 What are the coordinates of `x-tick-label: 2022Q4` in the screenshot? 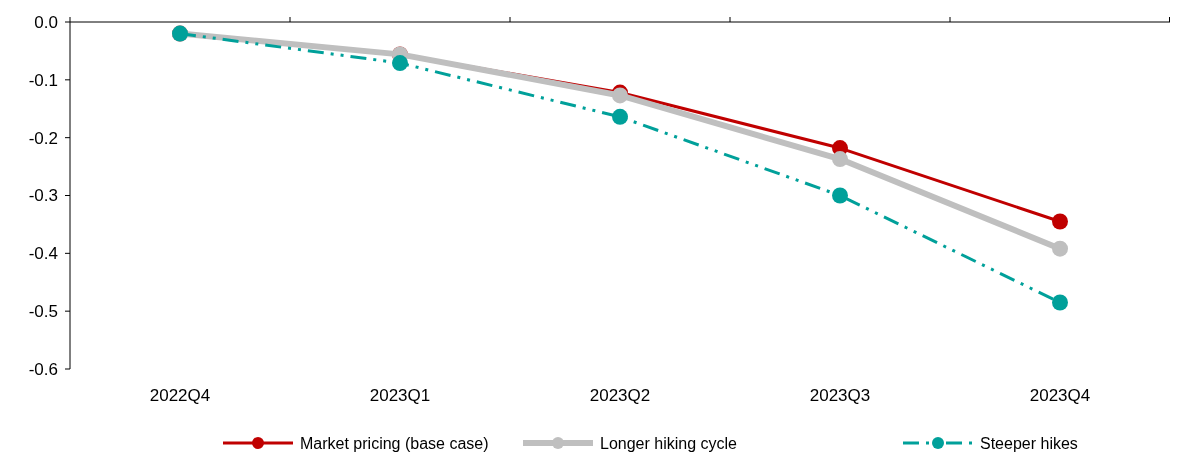 It's located at (180, 395).